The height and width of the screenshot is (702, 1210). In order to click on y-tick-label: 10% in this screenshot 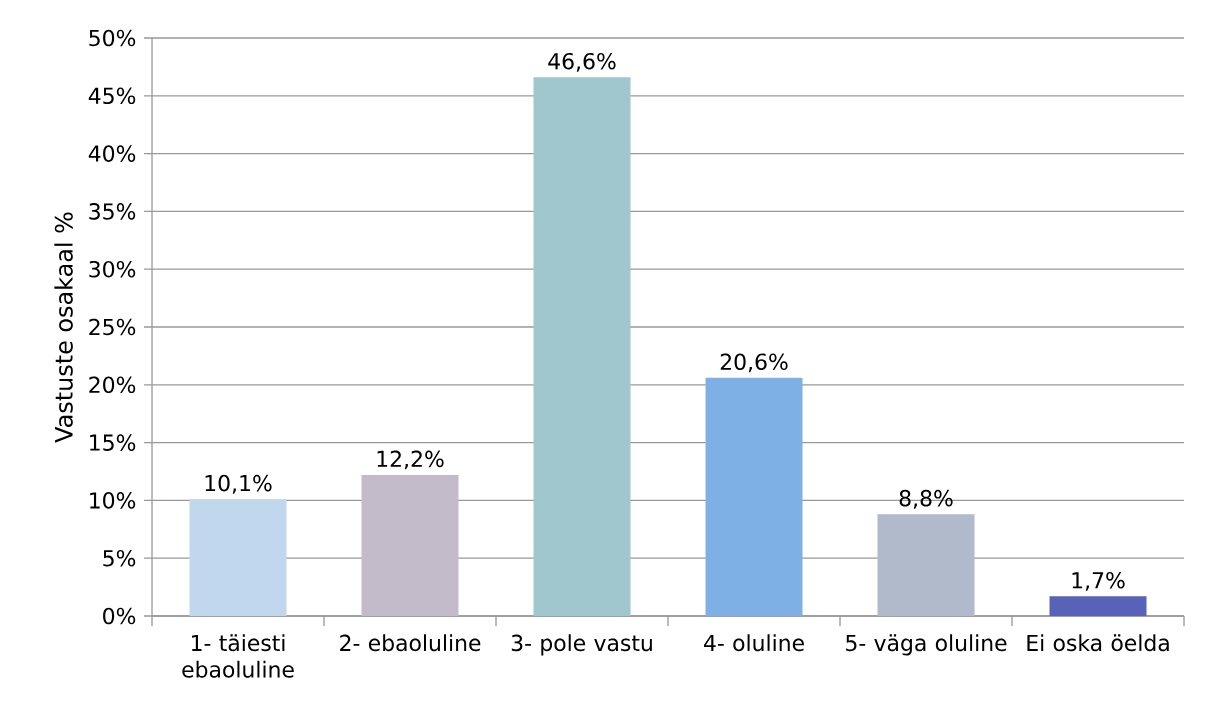, I will do `click(113, 500)`.